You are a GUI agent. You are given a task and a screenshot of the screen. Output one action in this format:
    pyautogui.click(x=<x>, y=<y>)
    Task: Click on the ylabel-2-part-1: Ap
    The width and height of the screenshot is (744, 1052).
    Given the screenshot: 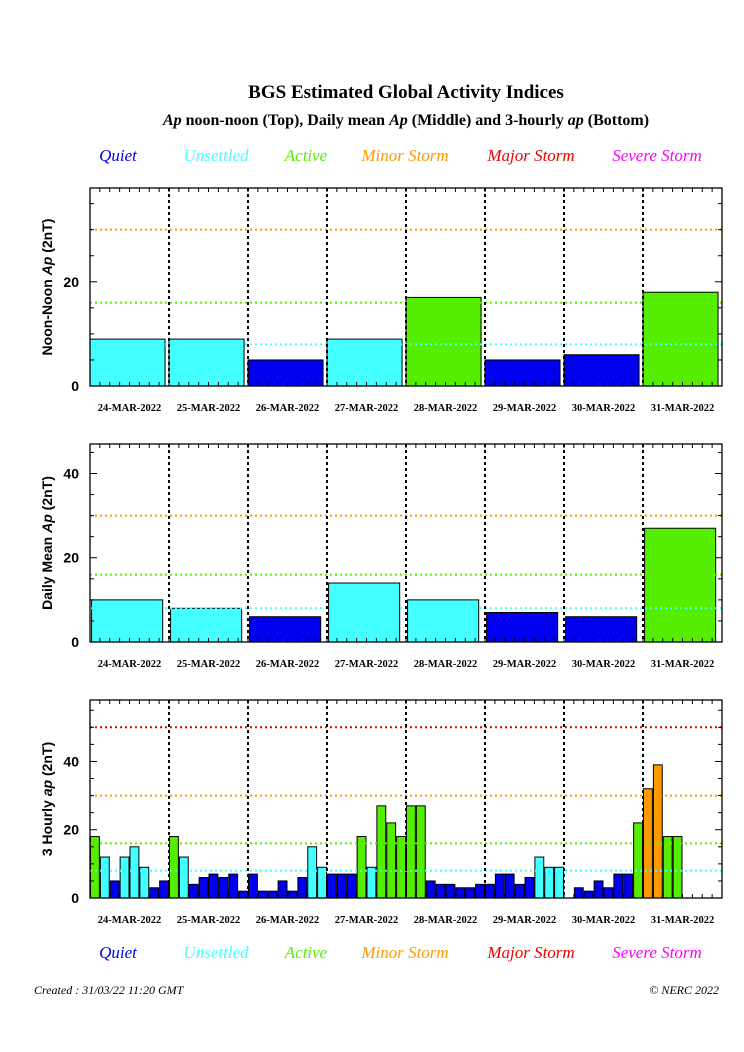 What is the action you would take?
    pyautogui.click(x=47, y=524)
    